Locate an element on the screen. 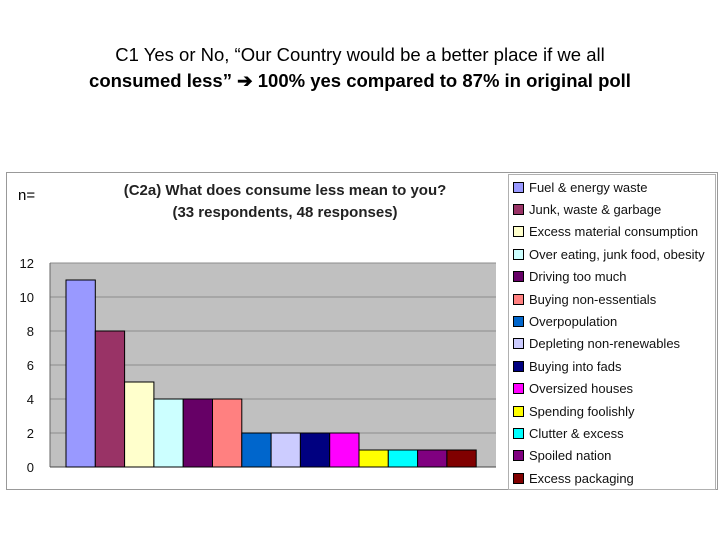 Image resolution: width=720 pixels, height=540 pixels. legend-label: Depleting non-renewables is located at coordinates (605, 344).